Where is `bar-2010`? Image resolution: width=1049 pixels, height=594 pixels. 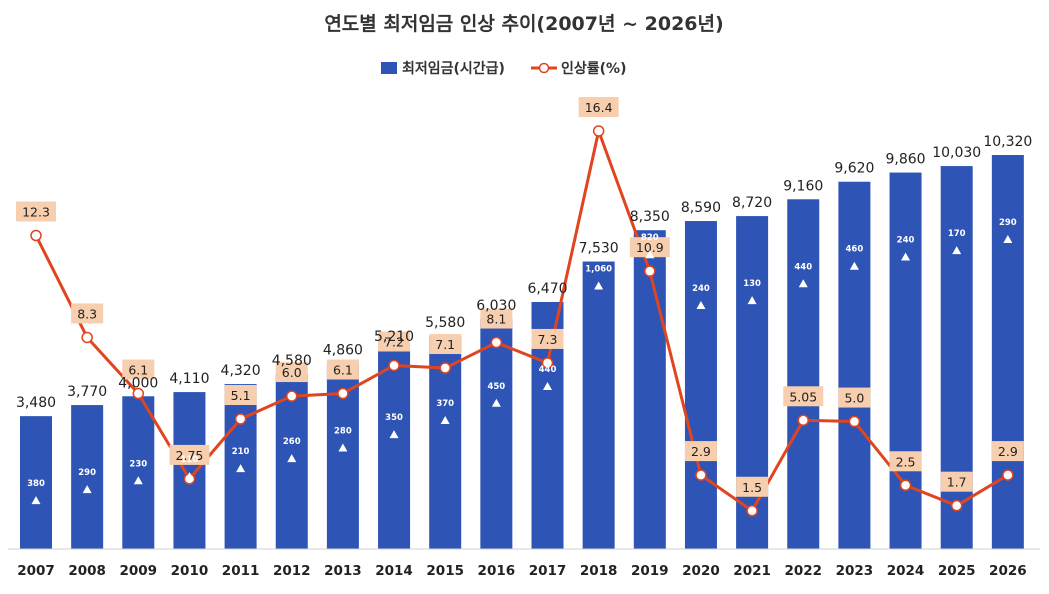
bar-2010 is located at coordinates (189, 470).